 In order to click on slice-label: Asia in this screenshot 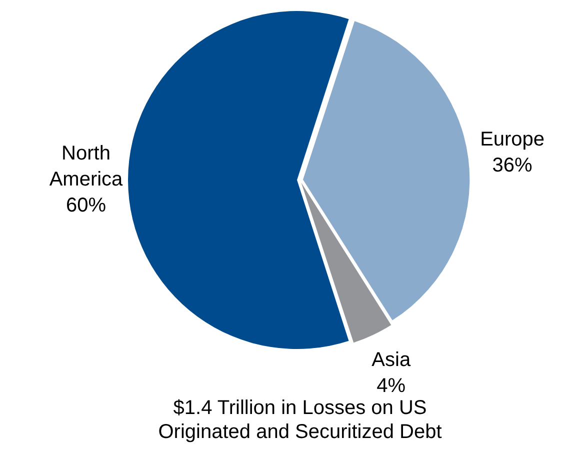, I will do `click(392, 360)`.